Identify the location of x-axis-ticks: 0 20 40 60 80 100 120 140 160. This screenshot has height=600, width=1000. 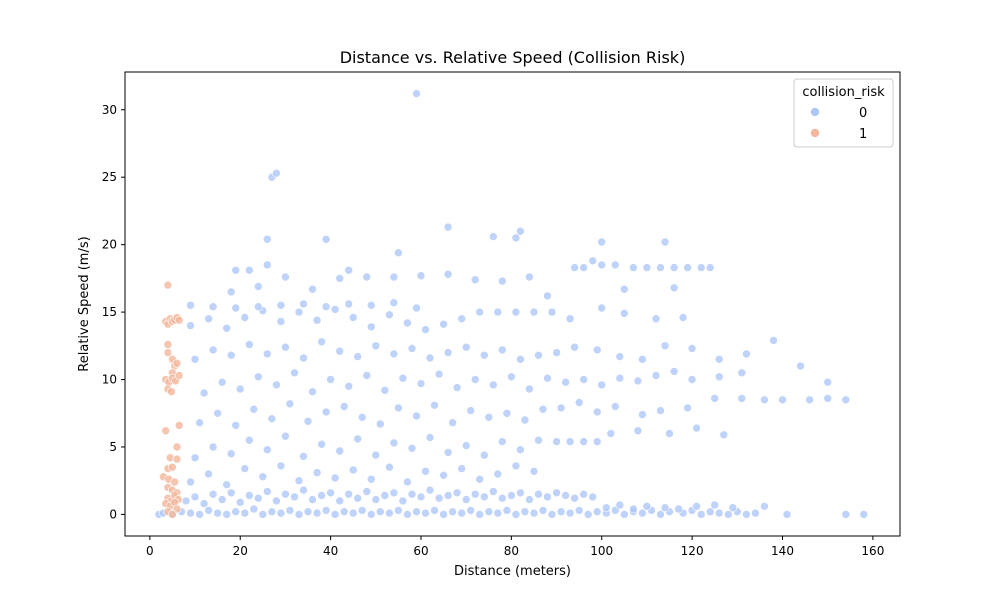
(515, 547).